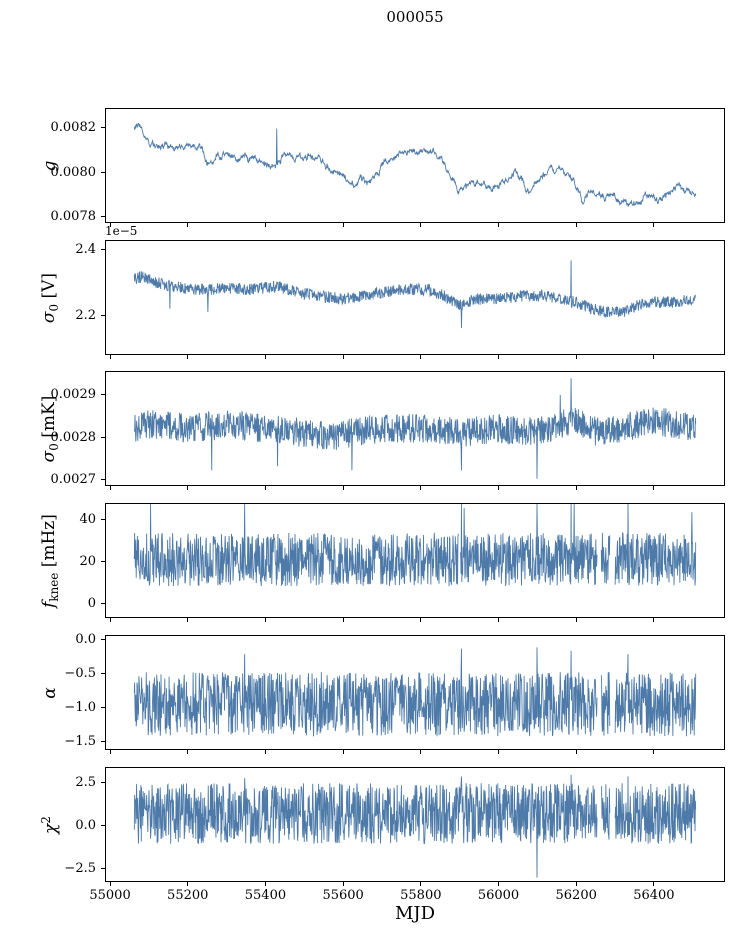  I want to click on y-tick-label: 40, so click(87, 520).